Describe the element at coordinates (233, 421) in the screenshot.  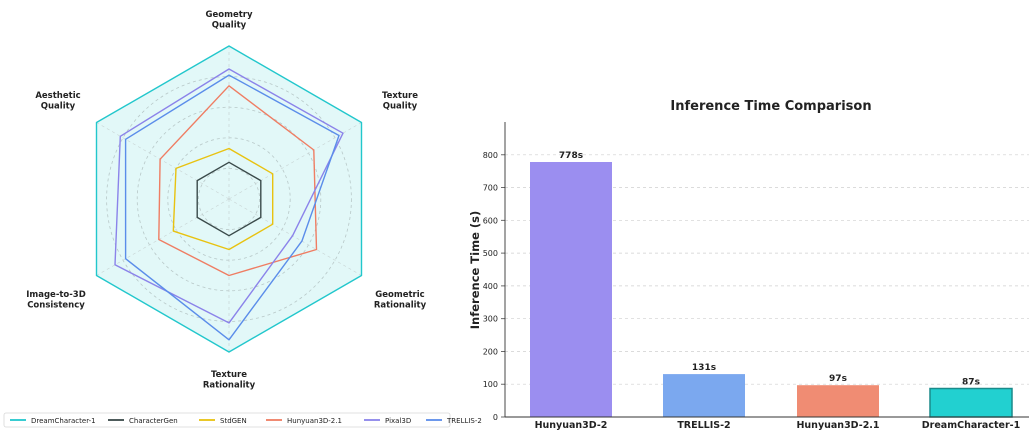
I see `legend-label: StdGEN` at that location.